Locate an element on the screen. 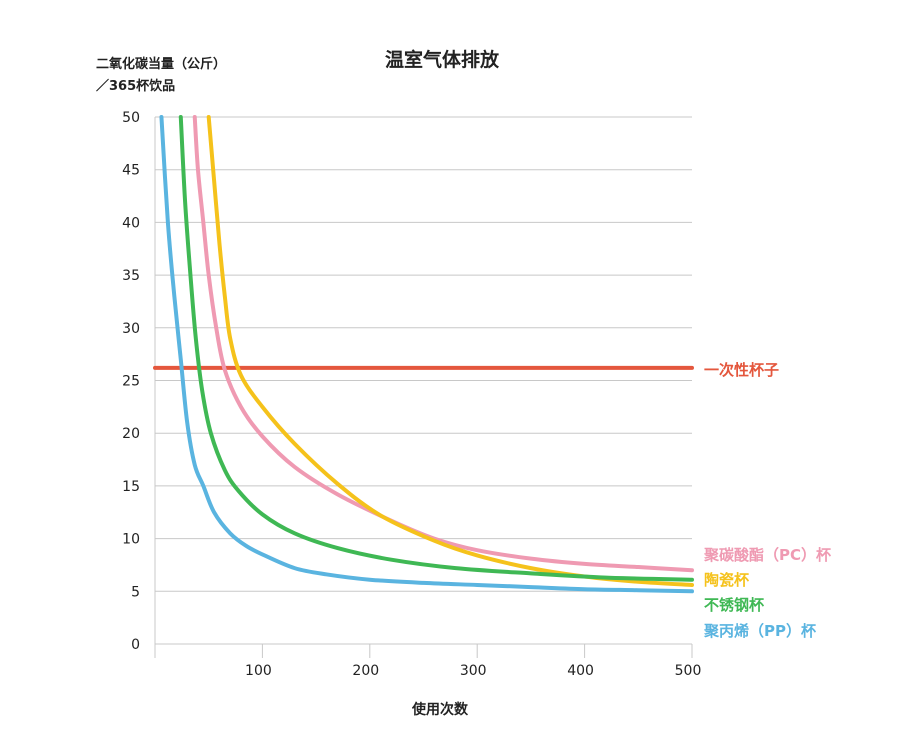  series-label-2: 陶瓷杯 is located at coordinates (727, 580).